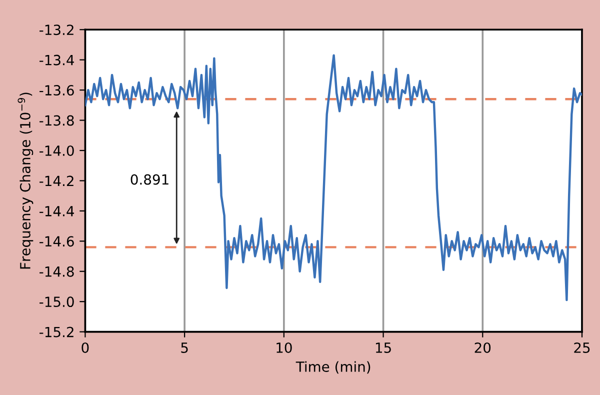  I want to click on x-tick-label: 15, so click(383, 347).